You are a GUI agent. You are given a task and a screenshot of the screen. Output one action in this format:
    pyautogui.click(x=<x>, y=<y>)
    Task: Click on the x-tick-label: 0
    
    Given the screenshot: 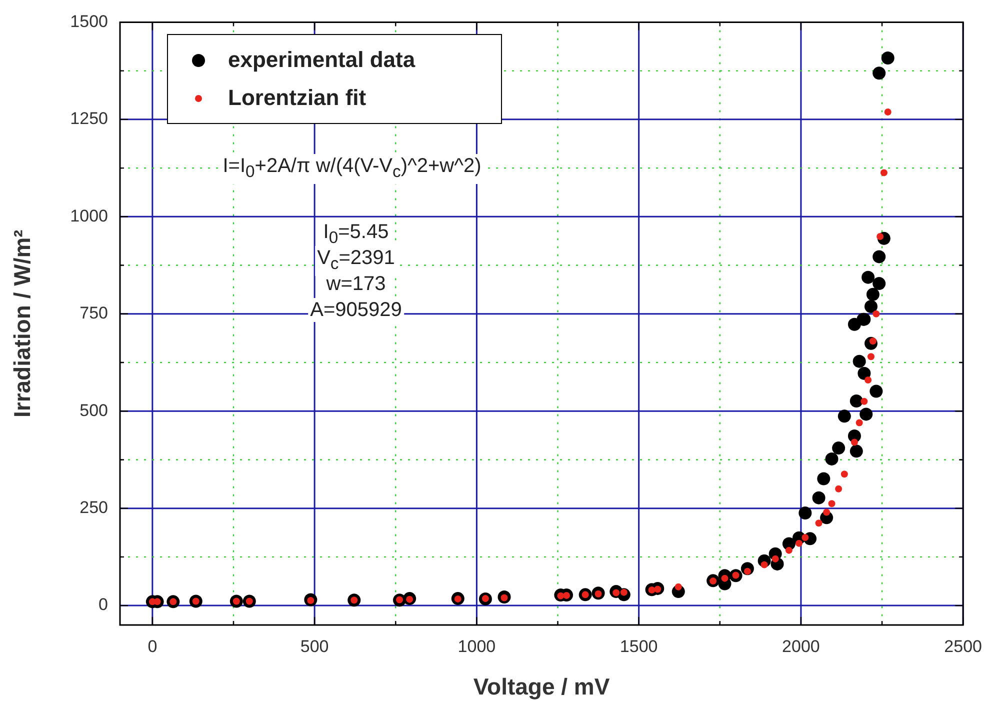 What is the action you would take?
    pyautogui.click(x=153, y=646)
    